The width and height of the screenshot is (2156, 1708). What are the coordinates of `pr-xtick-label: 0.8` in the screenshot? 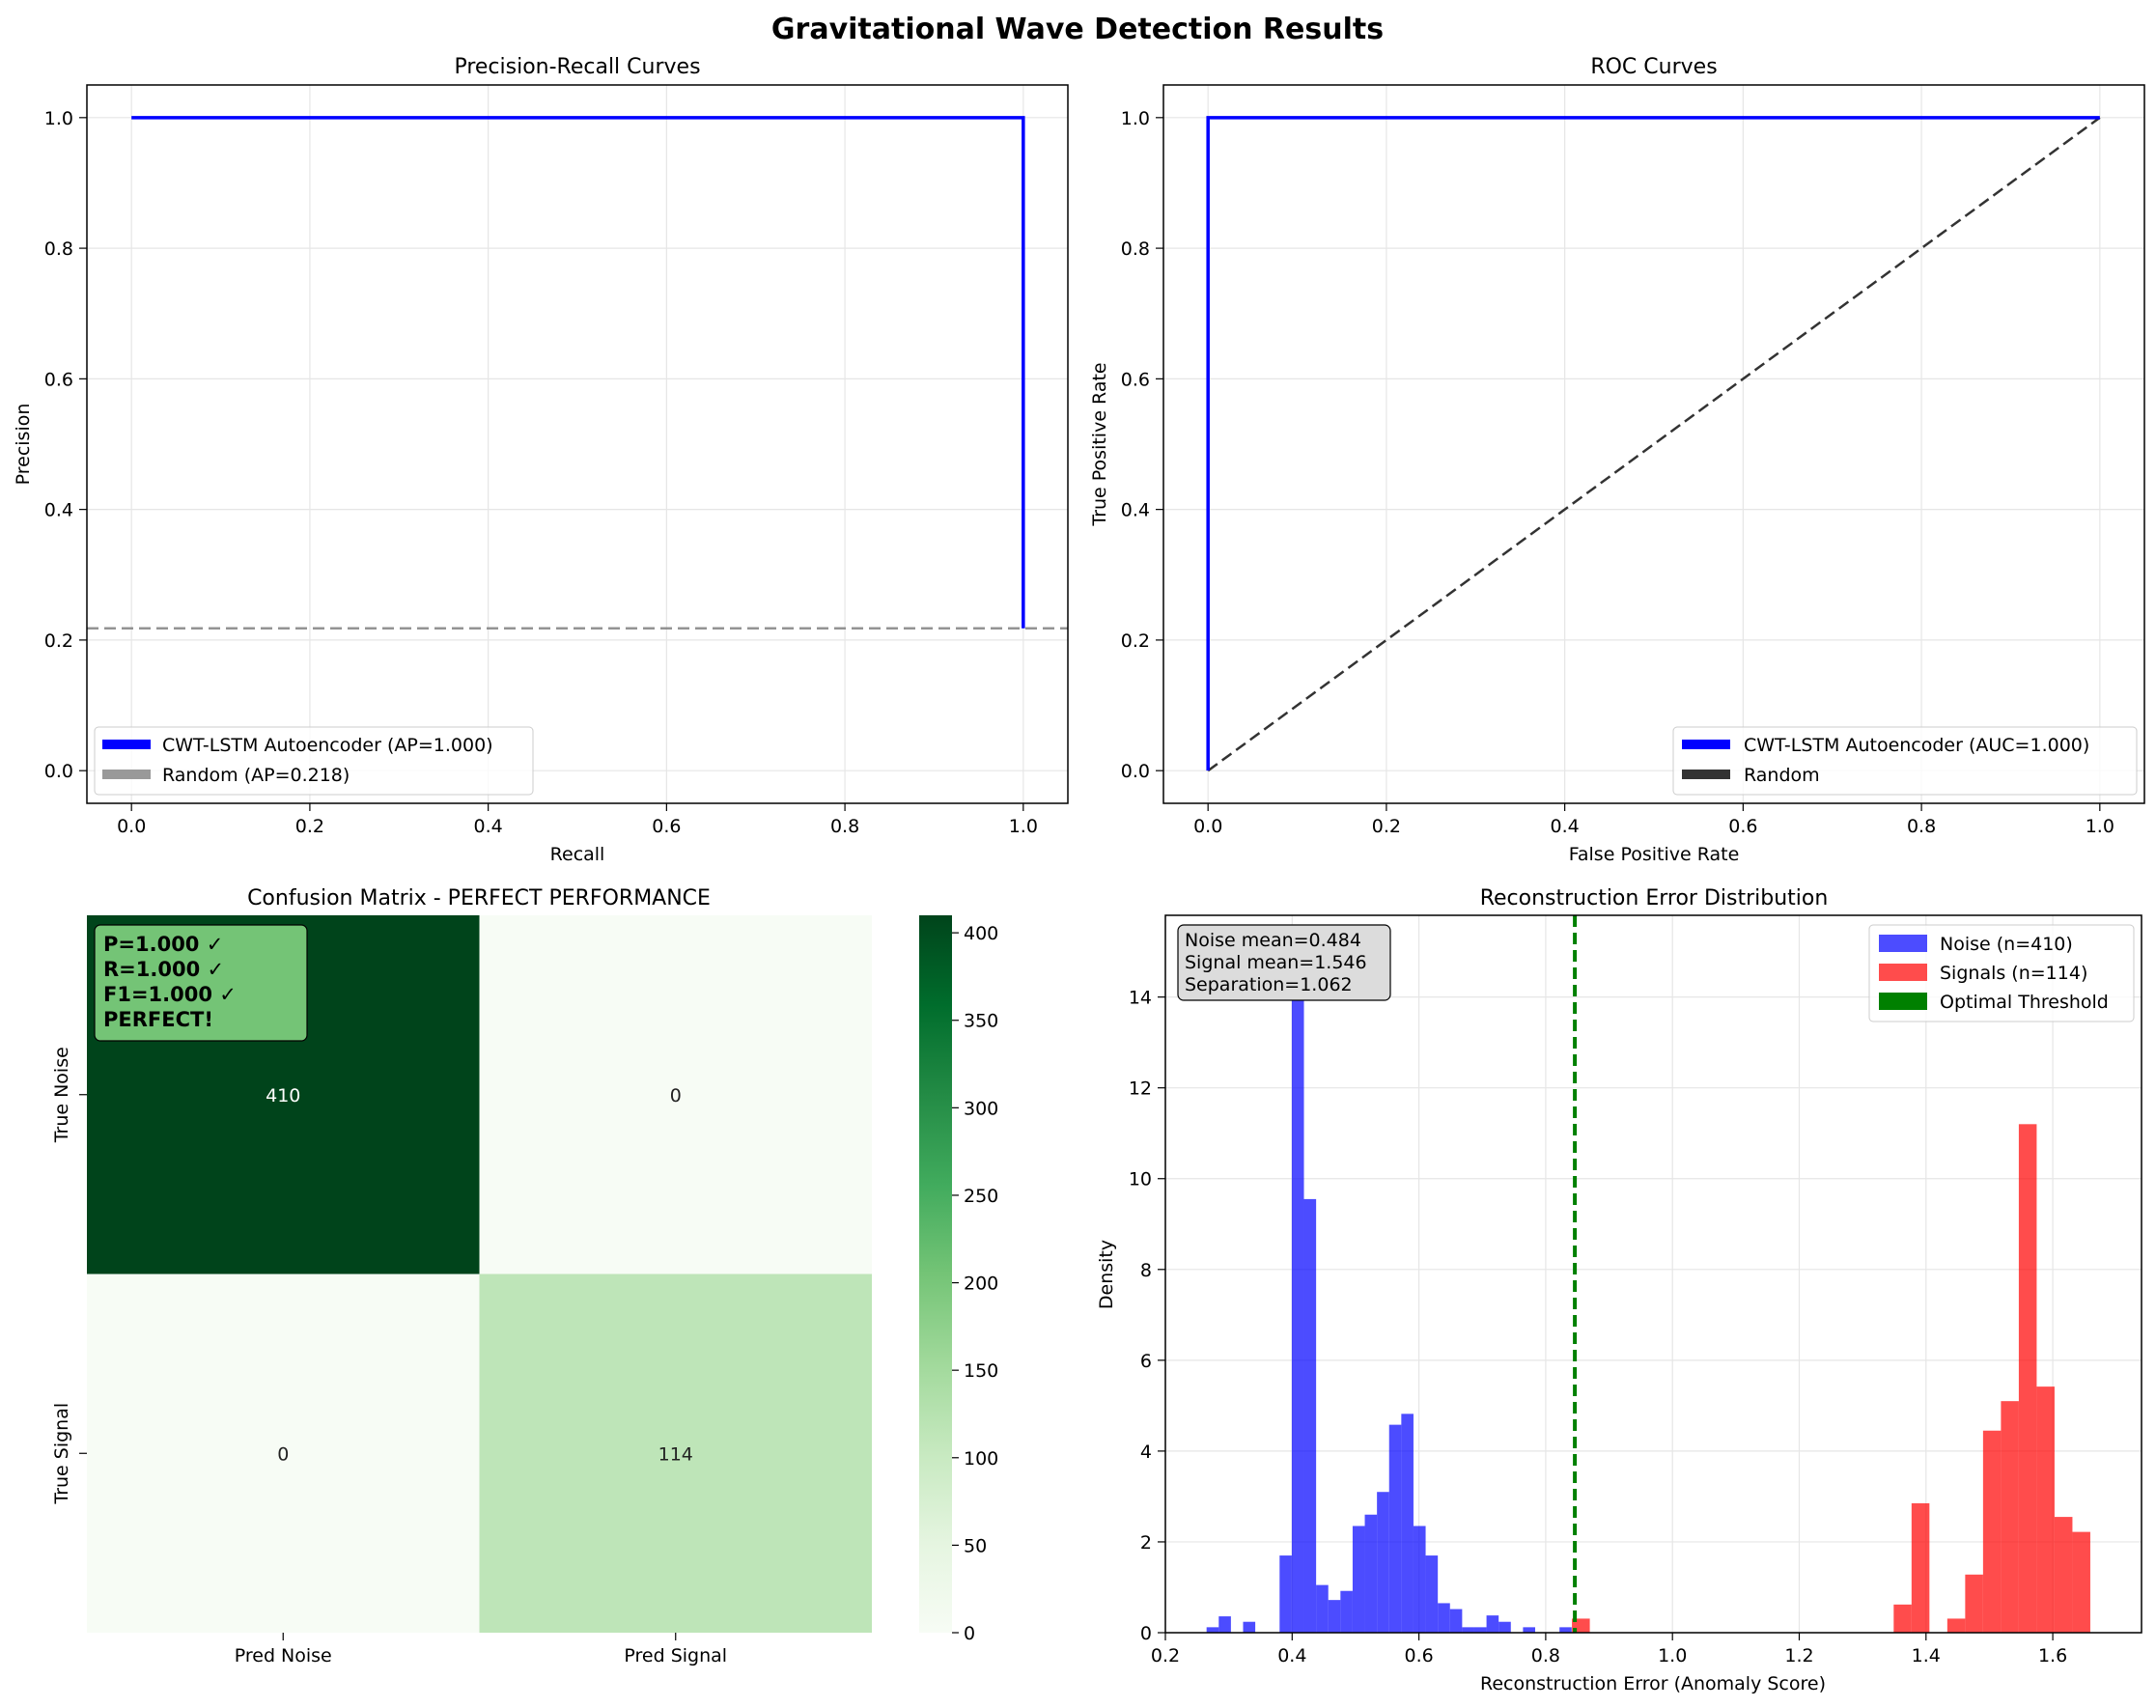 It's located at (845, 827).